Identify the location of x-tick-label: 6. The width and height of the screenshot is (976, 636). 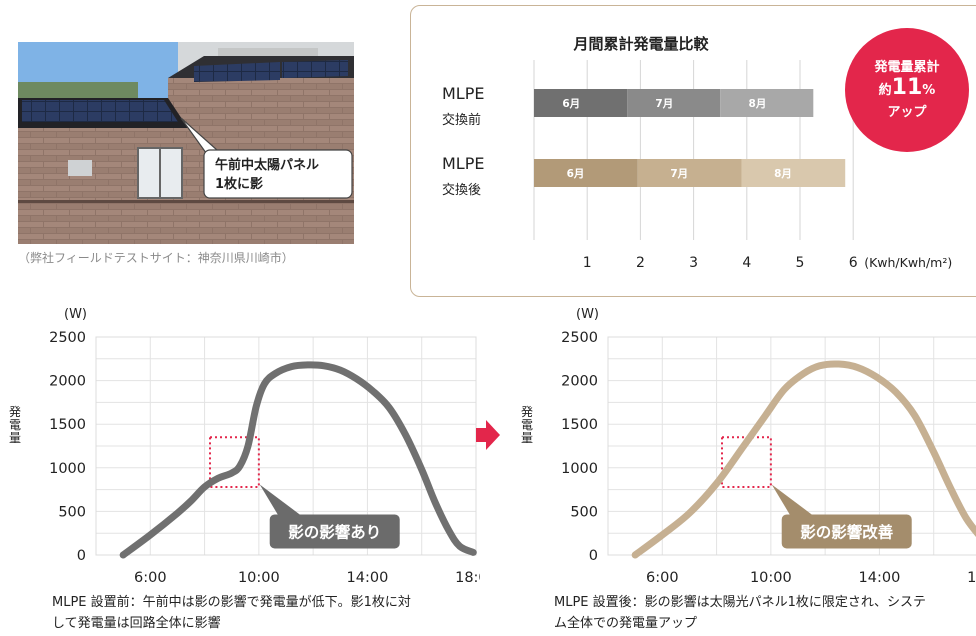
(853, 263).